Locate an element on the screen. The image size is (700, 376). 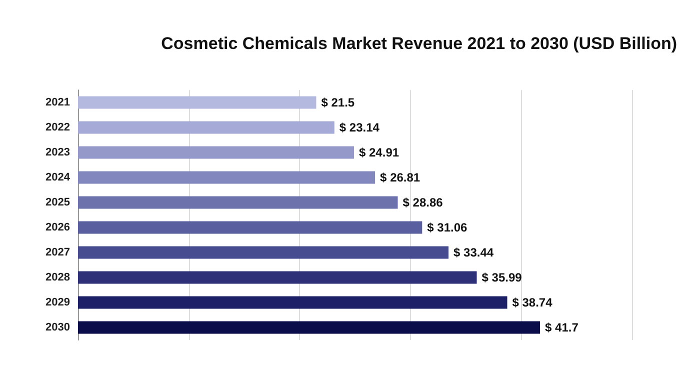
y-tick-label: 2024 is located at coordinates (58, 178).